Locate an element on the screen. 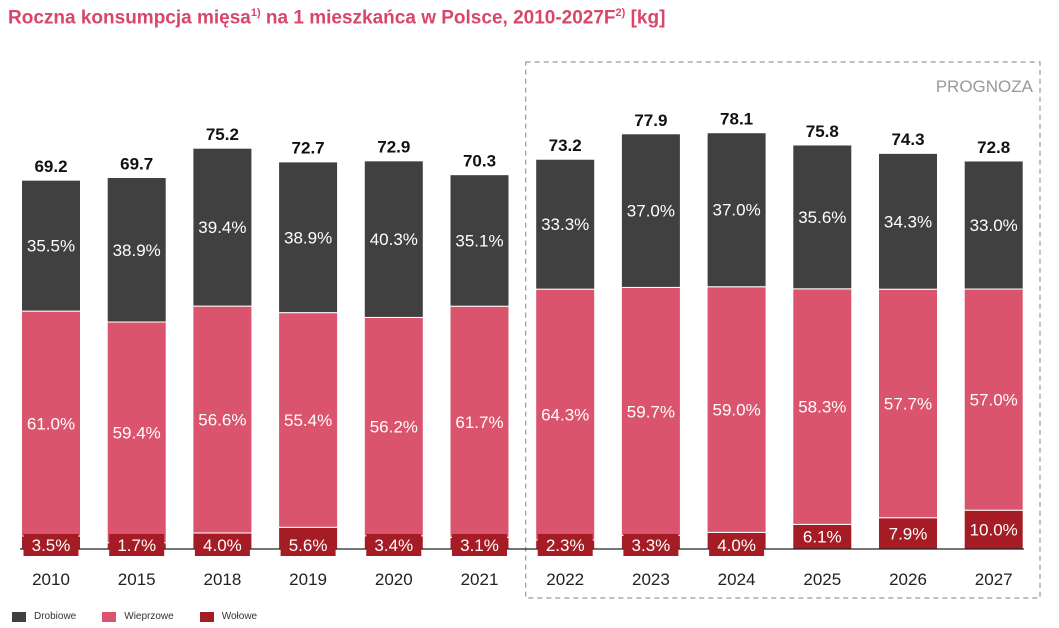 The width and height of the screenshot is (1059, 628). legend: Drobiowe Wieprzowe Wołowe is located at coordinates (134, 616).